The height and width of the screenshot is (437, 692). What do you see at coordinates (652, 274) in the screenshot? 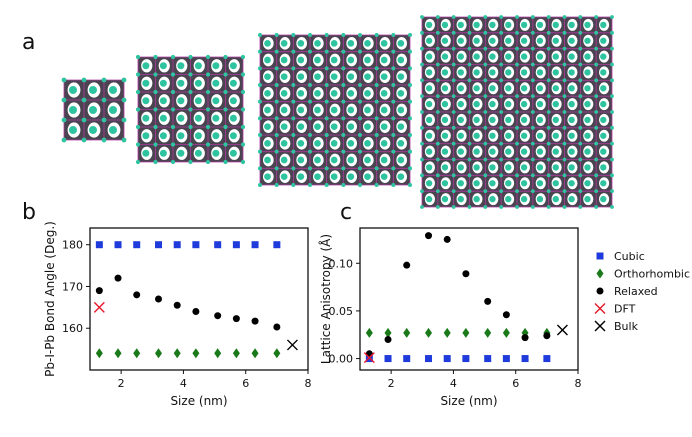
I see `legend-label-orthorhombic: Orthorhombic` at bounding box center [652, 274].